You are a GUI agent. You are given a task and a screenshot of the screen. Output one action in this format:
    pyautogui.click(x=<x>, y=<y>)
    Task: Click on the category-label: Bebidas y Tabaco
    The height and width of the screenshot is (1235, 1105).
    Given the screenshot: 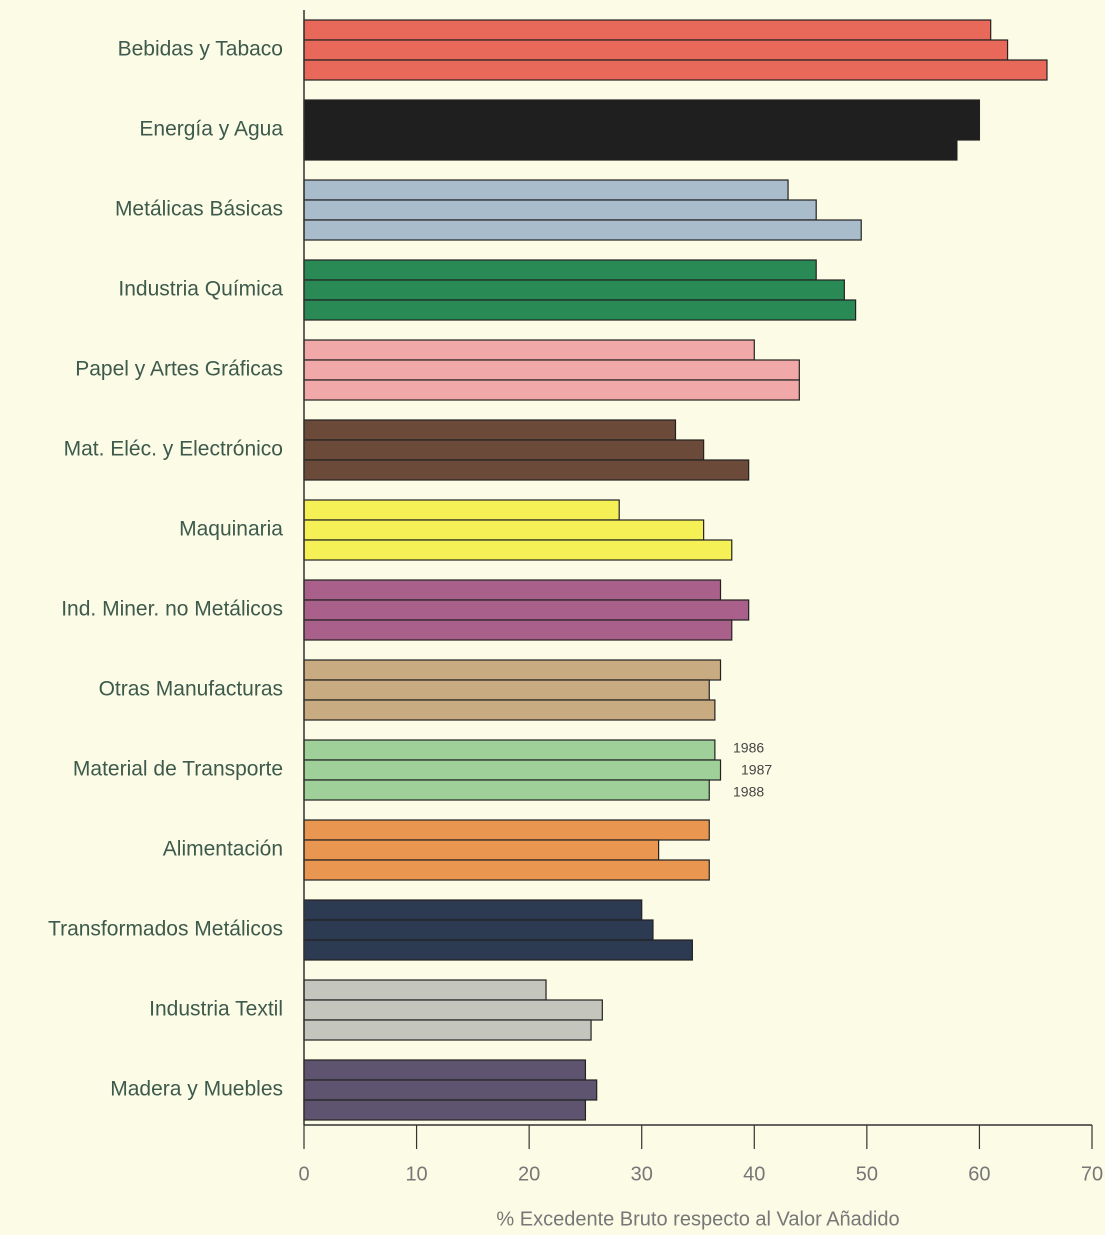 What is the action you would take?
    pyautogui.click(x=200, y=49)
    